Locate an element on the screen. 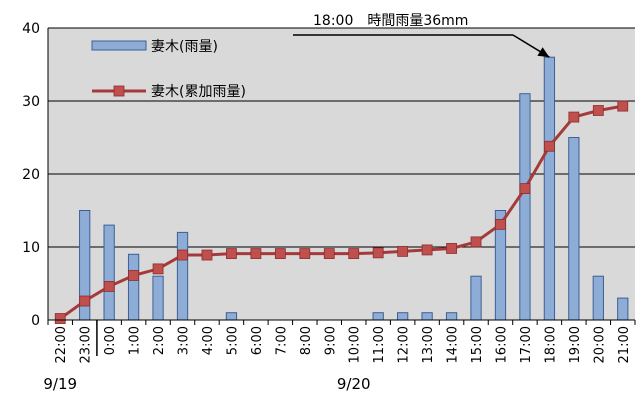 The image size is (644, 420). x-tick-label: 8:00 is located at coordinates (306, 340).